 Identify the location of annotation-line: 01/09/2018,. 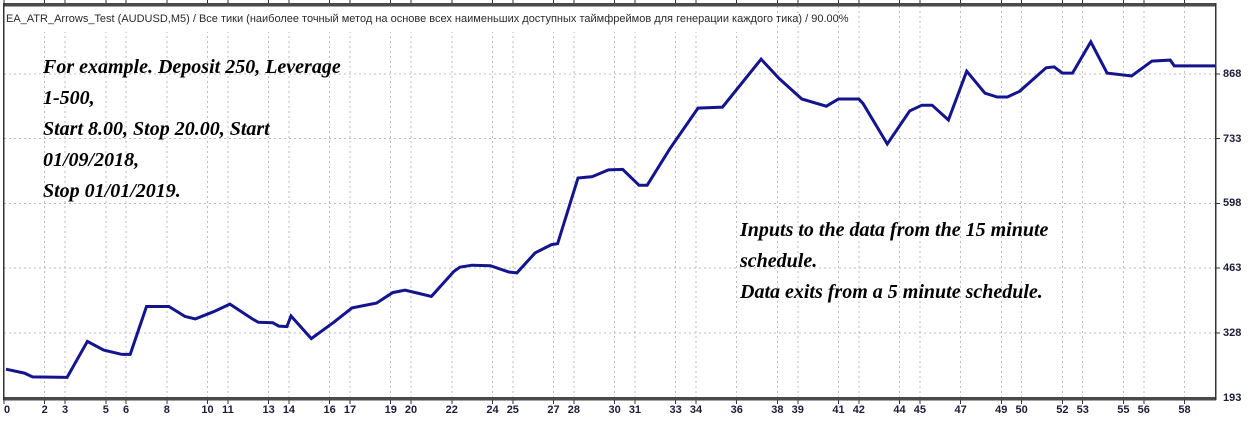
(91, 160).